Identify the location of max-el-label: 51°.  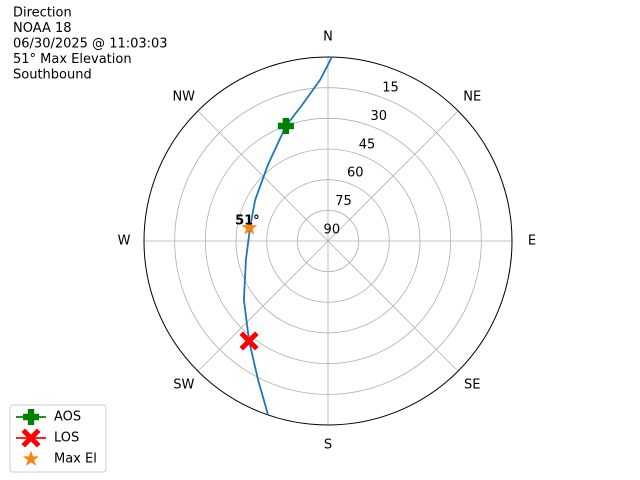
(247, 220).